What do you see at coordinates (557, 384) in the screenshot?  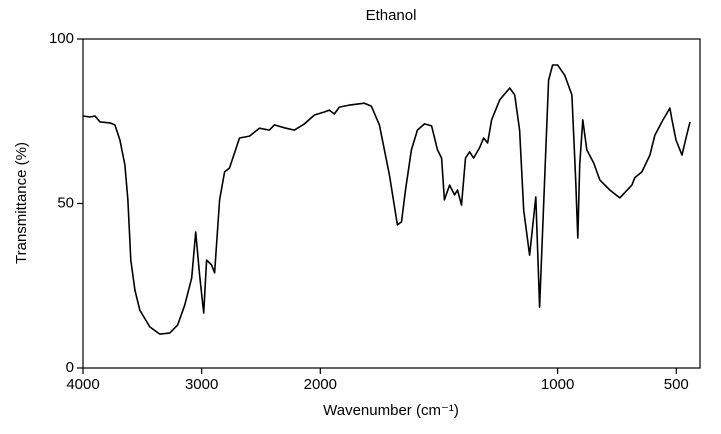 I see `x-tick-label: 1000` at bounding box center [557, 384].